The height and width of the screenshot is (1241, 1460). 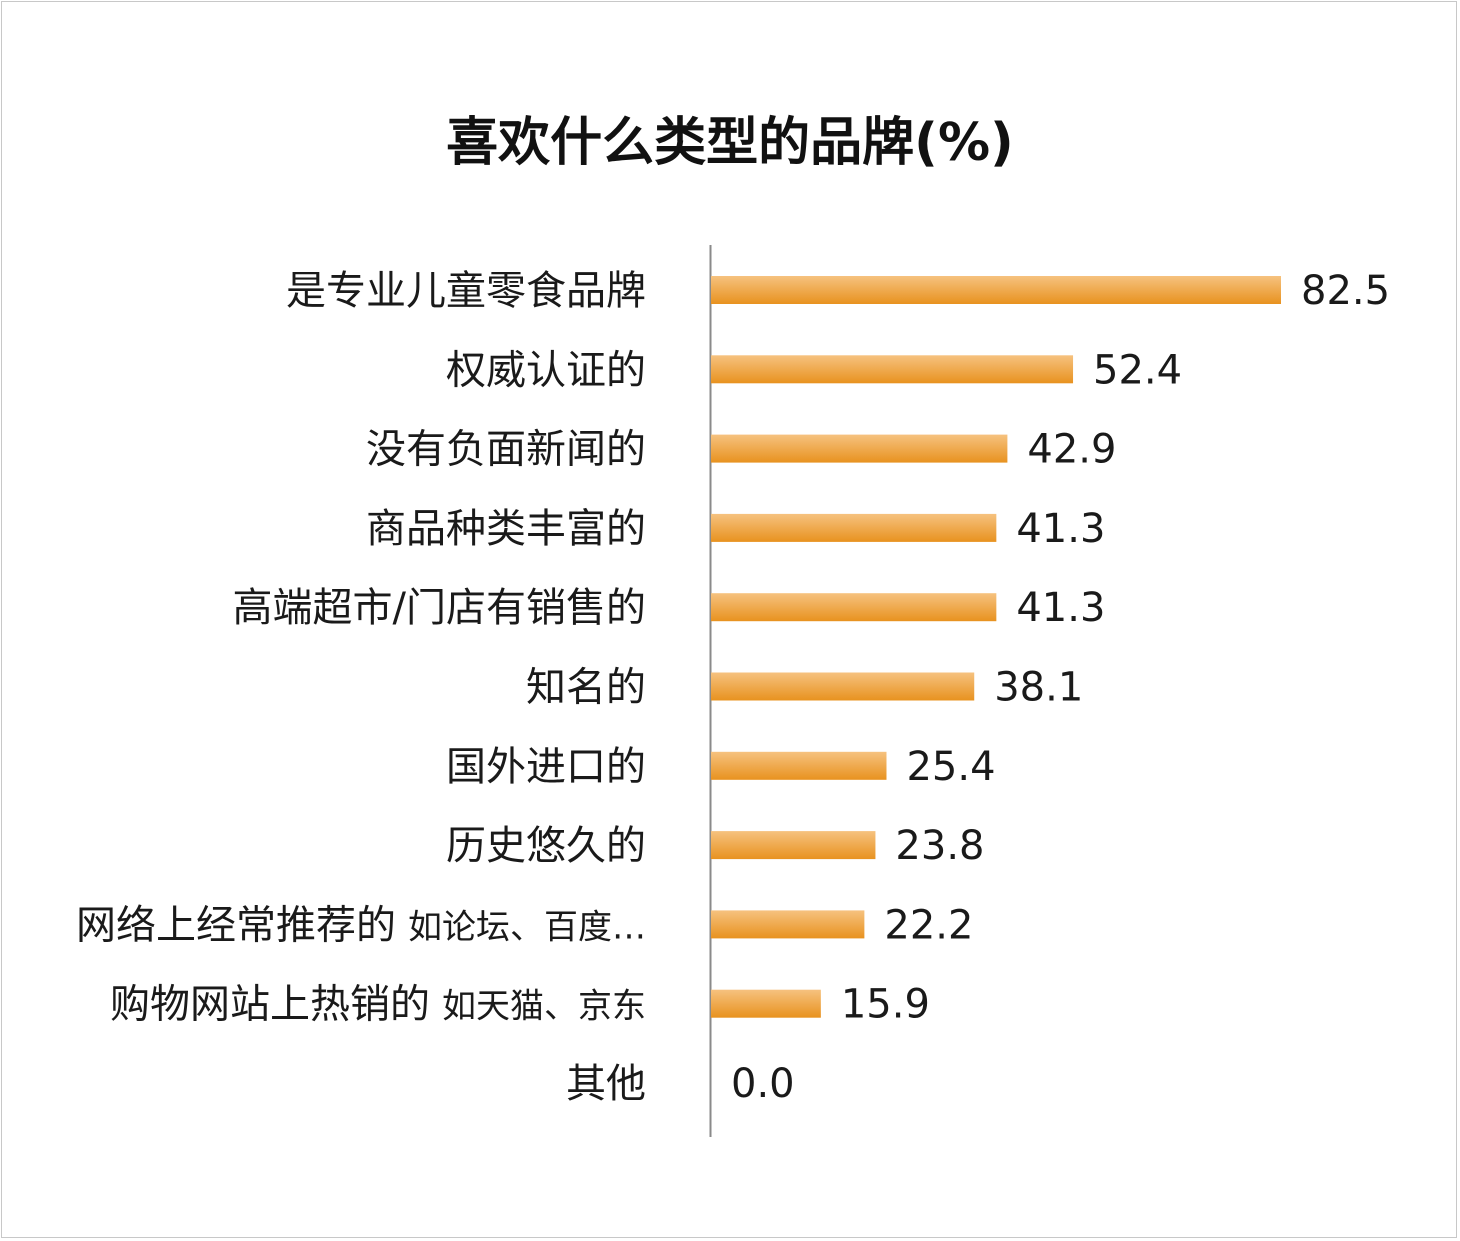 What do you see at coordinates (1137, 370) in the screenshot?
I see `value-label: 52.4` at bounding box center [1137, 370].